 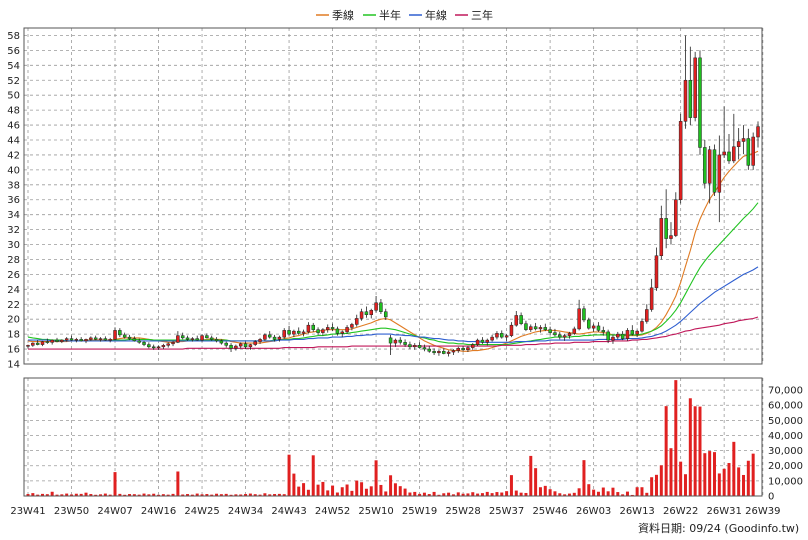 What do you see at coordinates (13, 126) in the screenshot?
I see `price-tick-label: 46` at bounding box center [13, 126].